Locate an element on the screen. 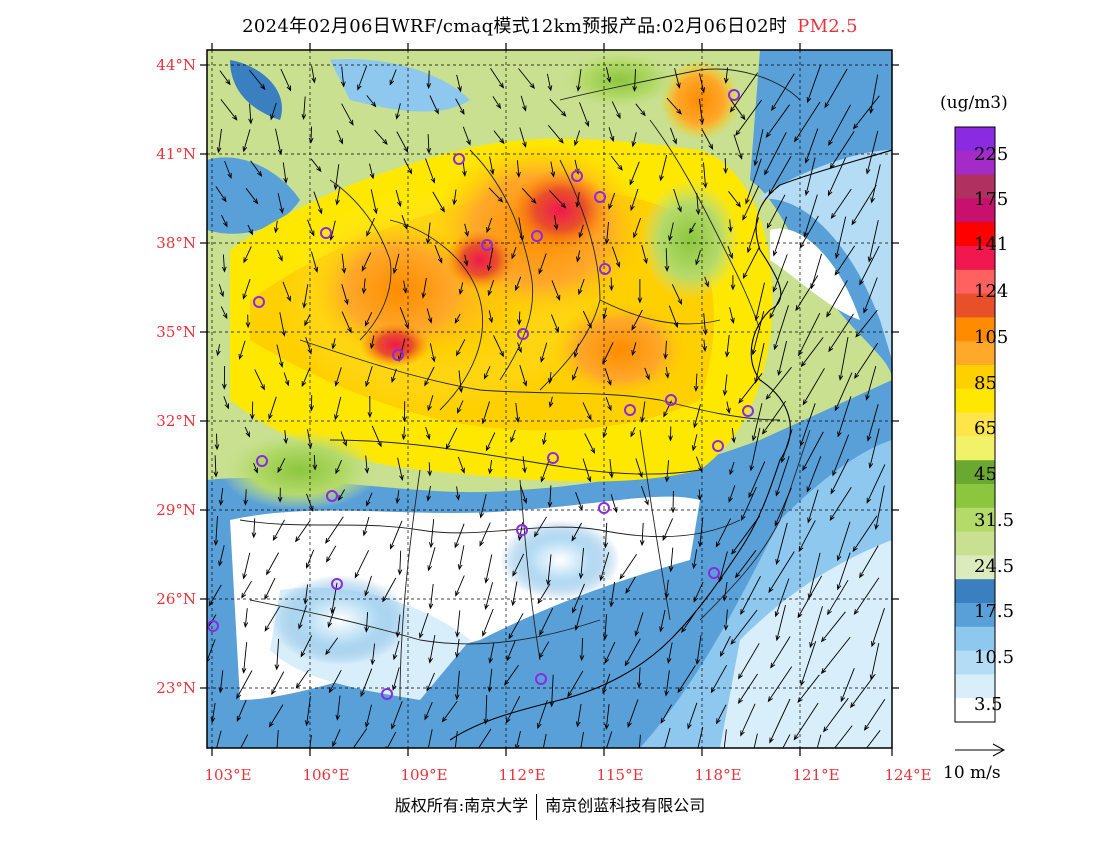 The height and width of the screenshot is (850, 1100). colorbar-unit: (ug/m3) is located at coordinates (974, 103).